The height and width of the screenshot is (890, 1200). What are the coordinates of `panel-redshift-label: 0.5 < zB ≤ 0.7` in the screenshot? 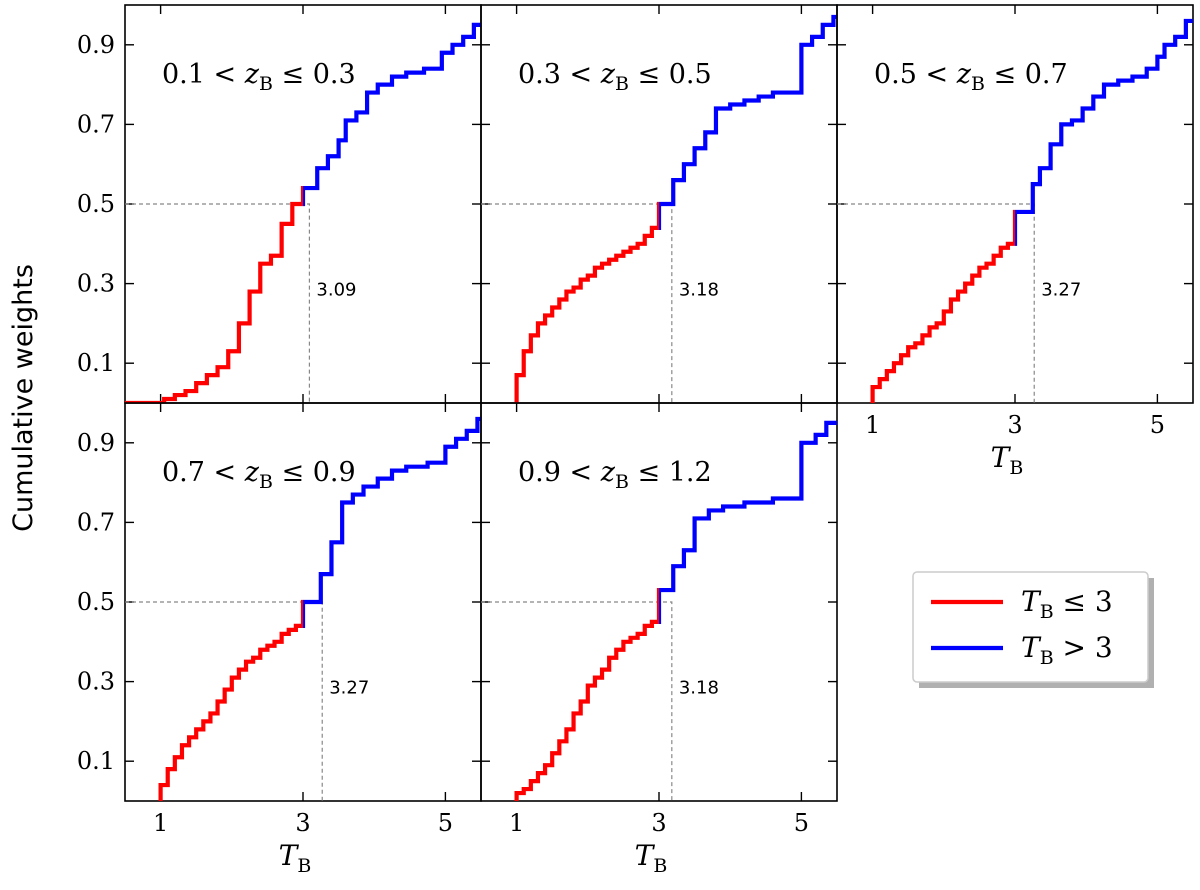 It's located at (971, 77).